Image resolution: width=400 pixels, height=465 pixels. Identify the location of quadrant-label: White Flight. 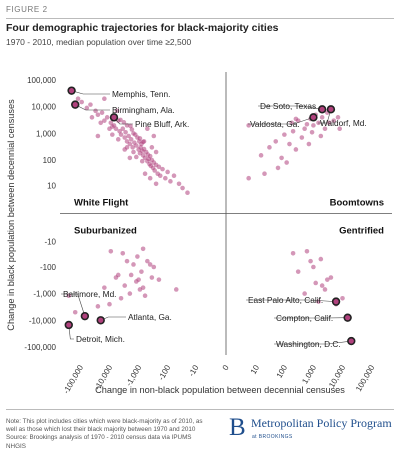
(101, 203).